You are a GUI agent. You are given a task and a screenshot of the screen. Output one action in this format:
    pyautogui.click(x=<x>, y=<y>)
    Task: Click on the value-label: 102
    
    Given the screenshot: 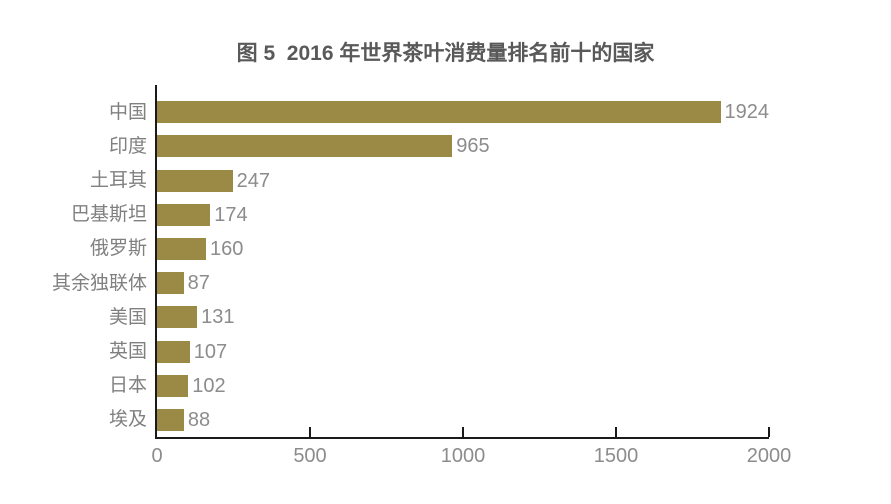 What is the action you would take?
    pyautogui.click(x=209, y=385)
    